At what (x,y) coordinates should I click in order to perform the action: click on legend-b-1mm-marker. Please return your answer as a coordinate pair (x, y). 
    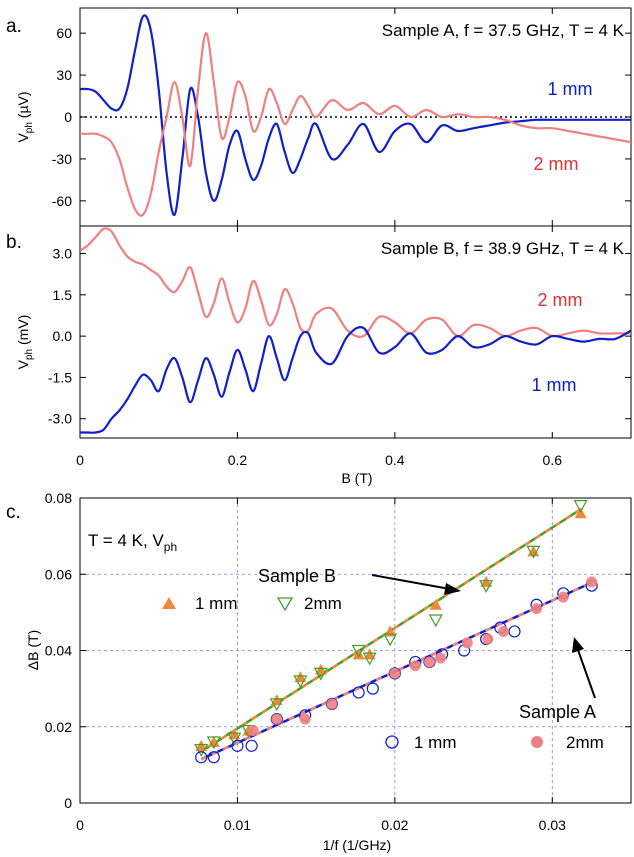
    Looking at the image, I should click on (169, 603).